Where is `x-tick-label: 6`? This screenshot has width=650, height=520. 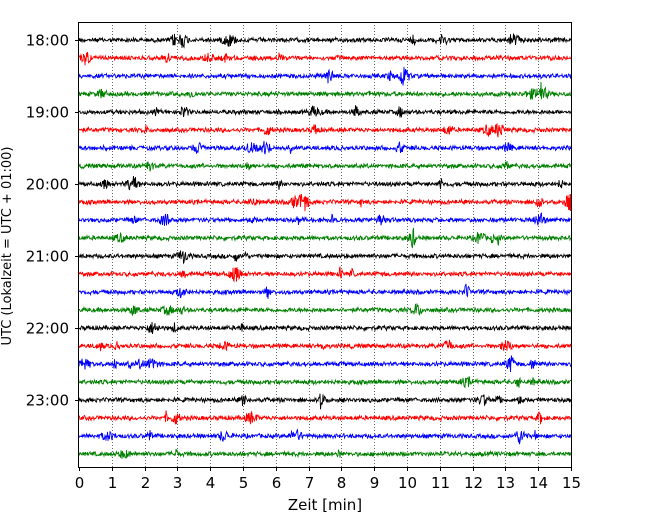 x-tick-label: 6 is located at coordinates (277, 483).